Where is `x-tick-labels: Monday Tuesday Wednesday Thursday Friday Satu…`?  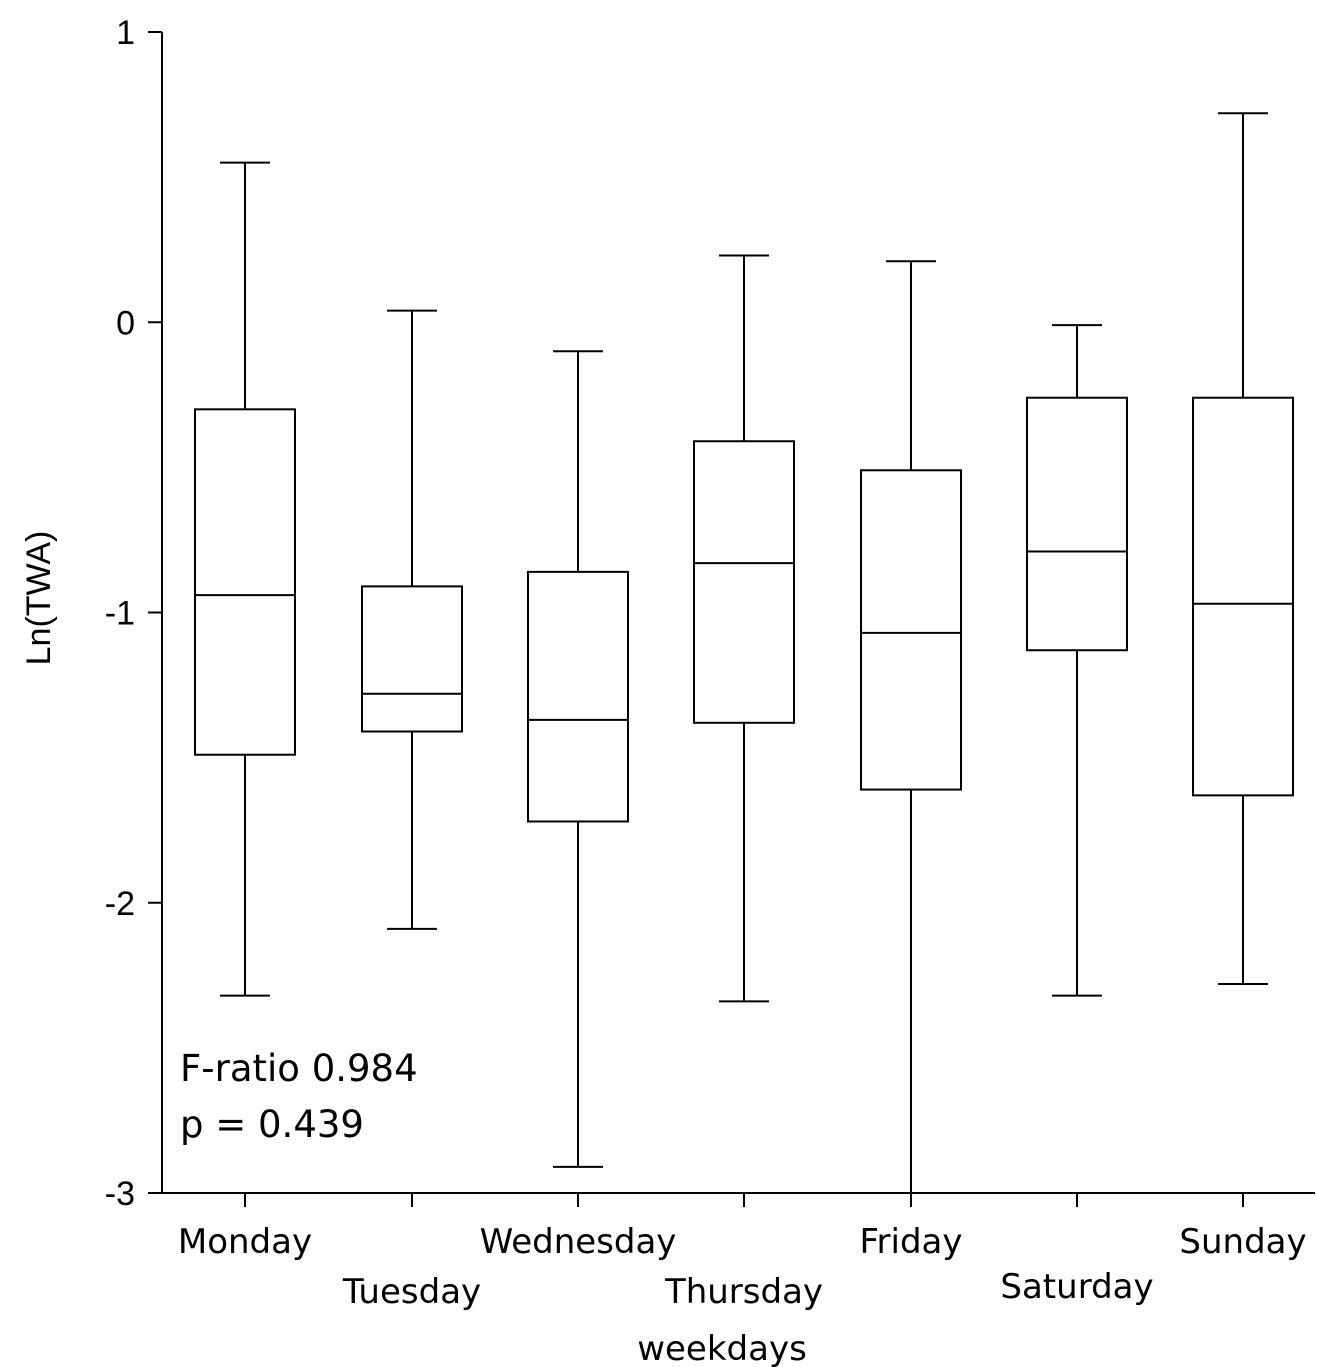 x-tick-labels: Monday Tuesday Wednesday Thursday Friday Satu… is located at coordinates (742, 1267).